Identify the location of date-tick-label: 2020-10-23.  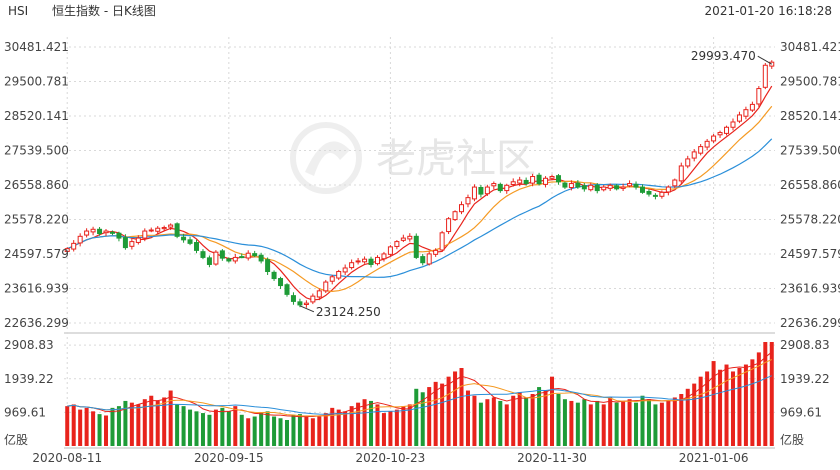
(391, 458).